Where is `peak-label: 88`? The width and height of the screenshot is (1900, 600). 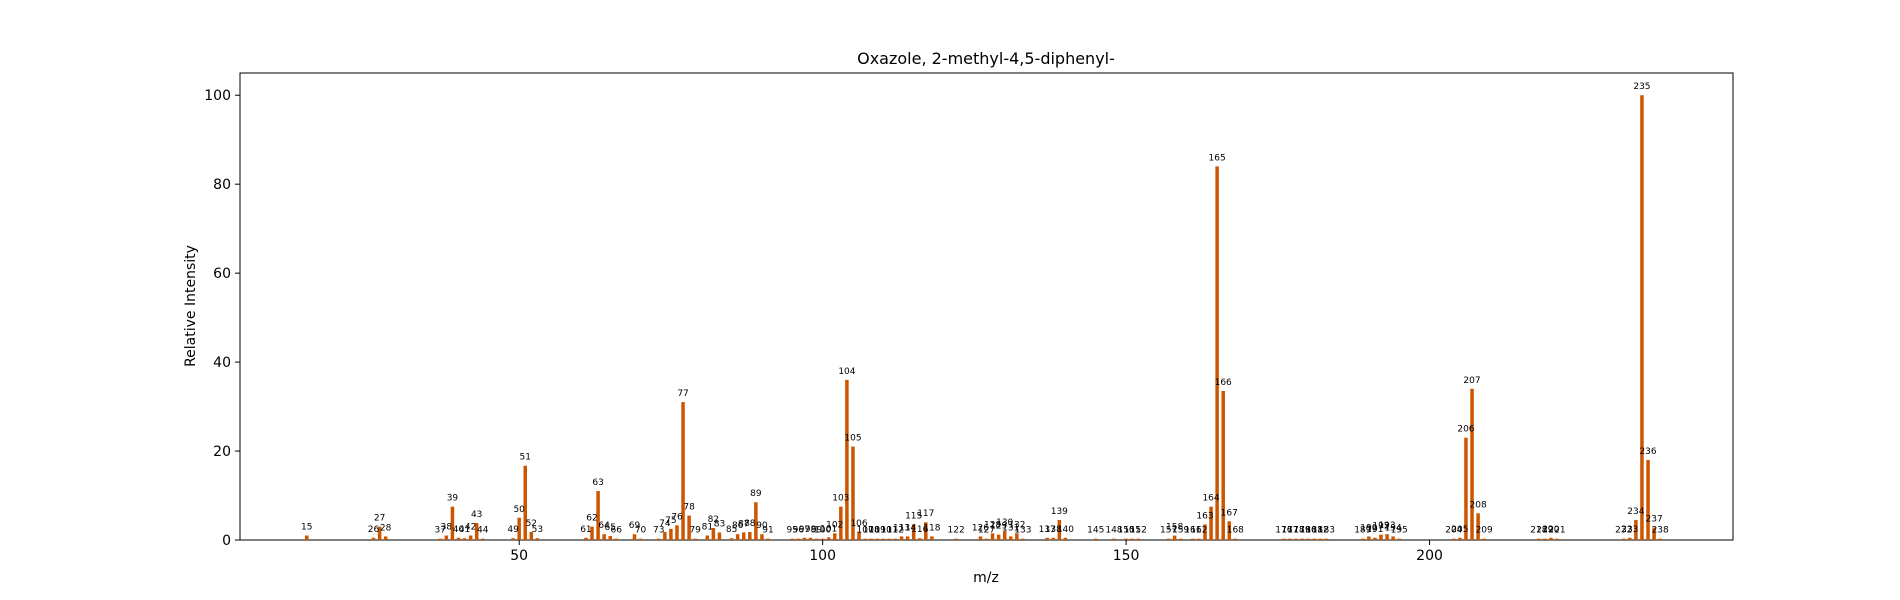
peak-label: 88 is located at coordinates (750, 524).